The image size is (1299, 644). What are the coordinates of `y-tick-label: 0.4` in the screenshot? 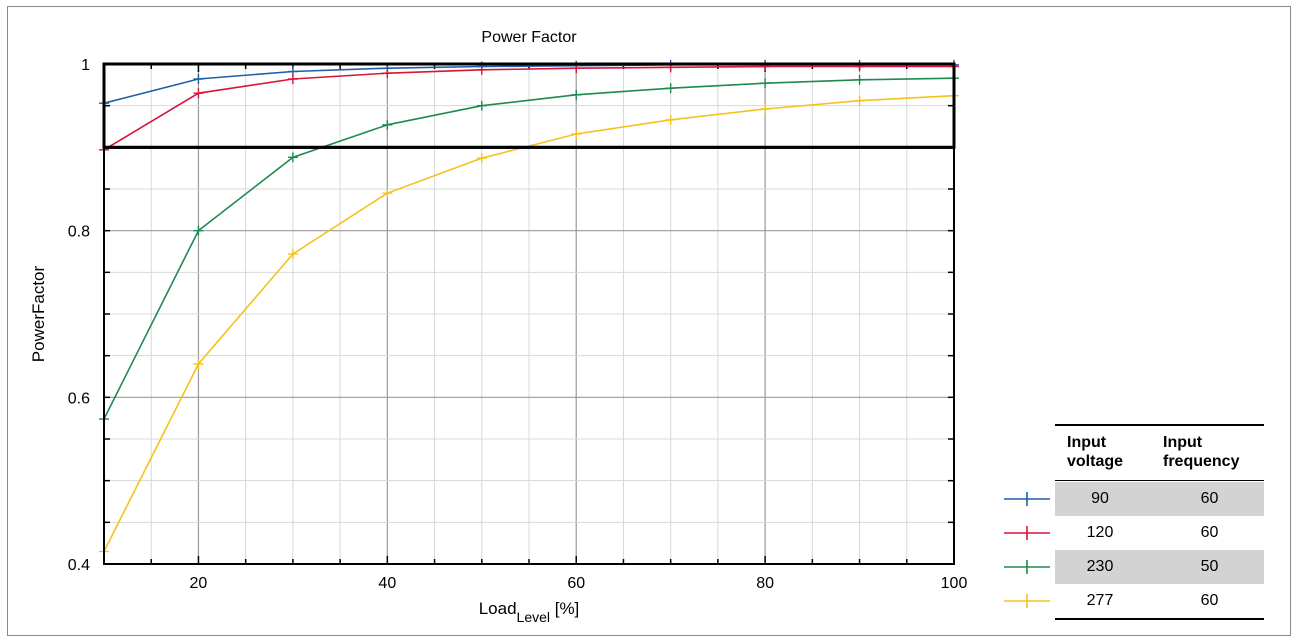 It's located at (79, 565).